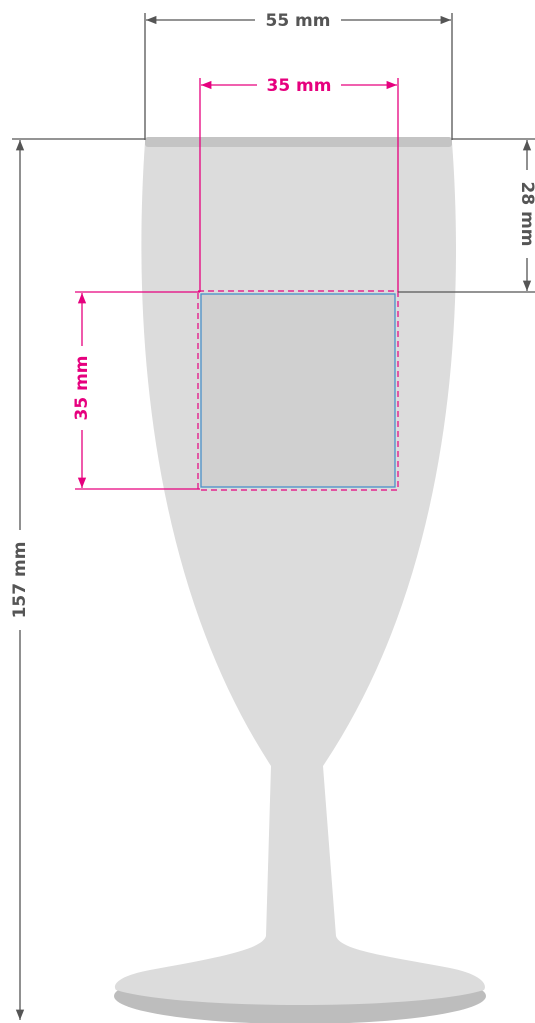 Image resolution: width=535 pixels, height=1023 pixels. I want to click on print-bleed, so click(298, 390).